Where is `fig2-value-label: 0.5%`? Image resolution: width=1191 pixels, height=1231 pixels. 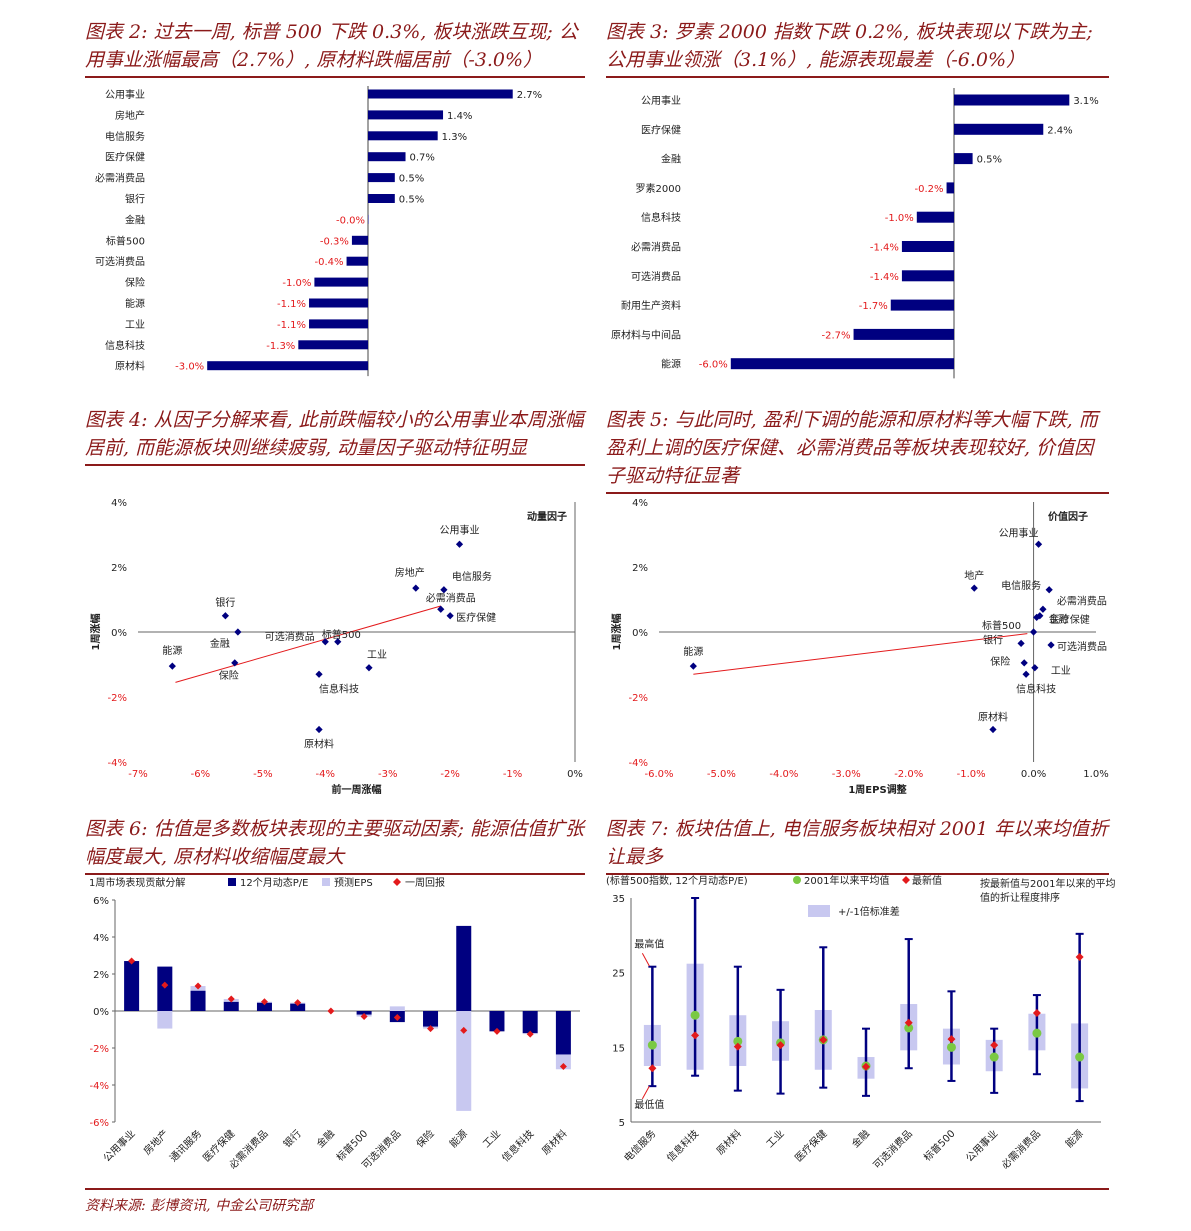 fig2-value-label: 0.5% is located at coordinates (411, 200).